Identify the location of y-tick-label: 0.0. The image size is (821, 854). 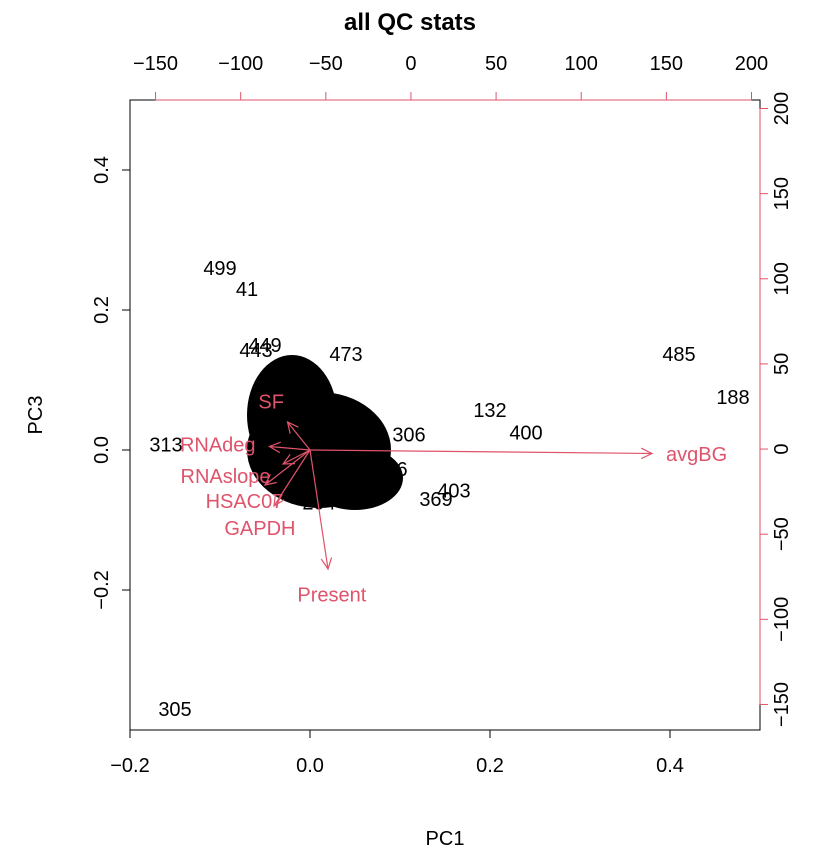
(102, 450).